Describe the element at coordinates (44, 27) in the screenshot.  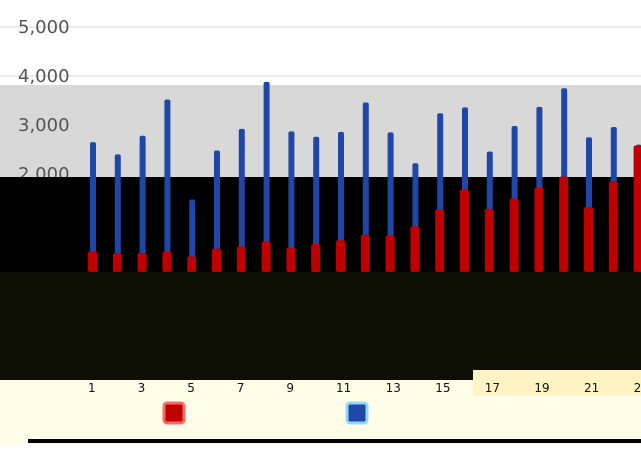
I see `y-tick-label: 5,000` at that location.